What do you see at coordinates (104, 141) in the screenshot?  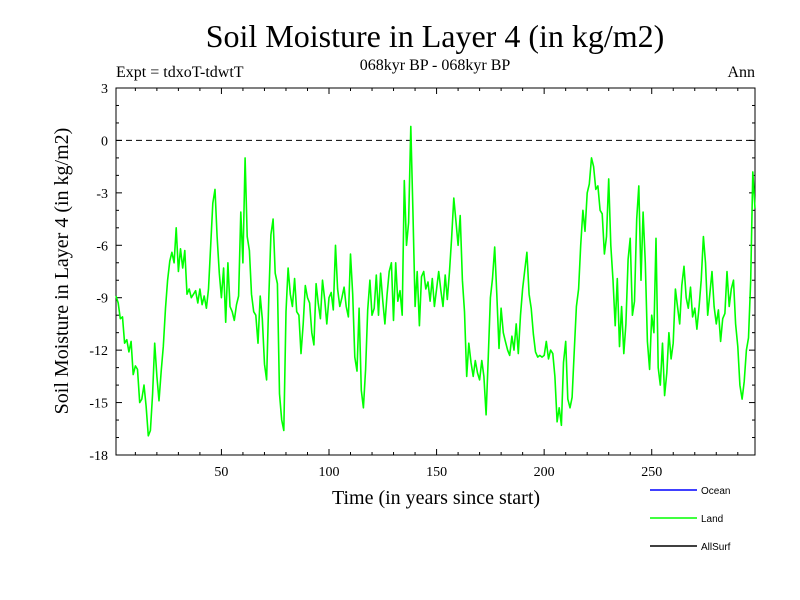 I see `y-tick-label: 0` at bounding box center [104, 141].